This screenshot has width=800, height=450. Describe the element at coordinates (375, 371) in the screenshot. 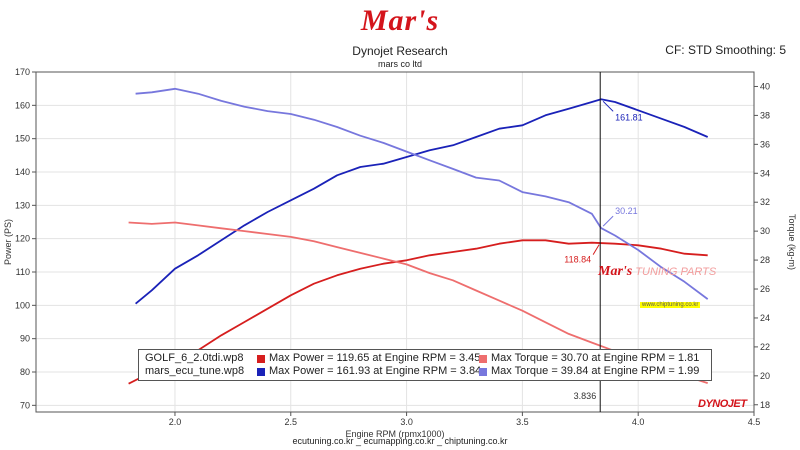

I see `legend-power-text: Max Power = 161.93 at Engine RPM = 3.84` at that location.